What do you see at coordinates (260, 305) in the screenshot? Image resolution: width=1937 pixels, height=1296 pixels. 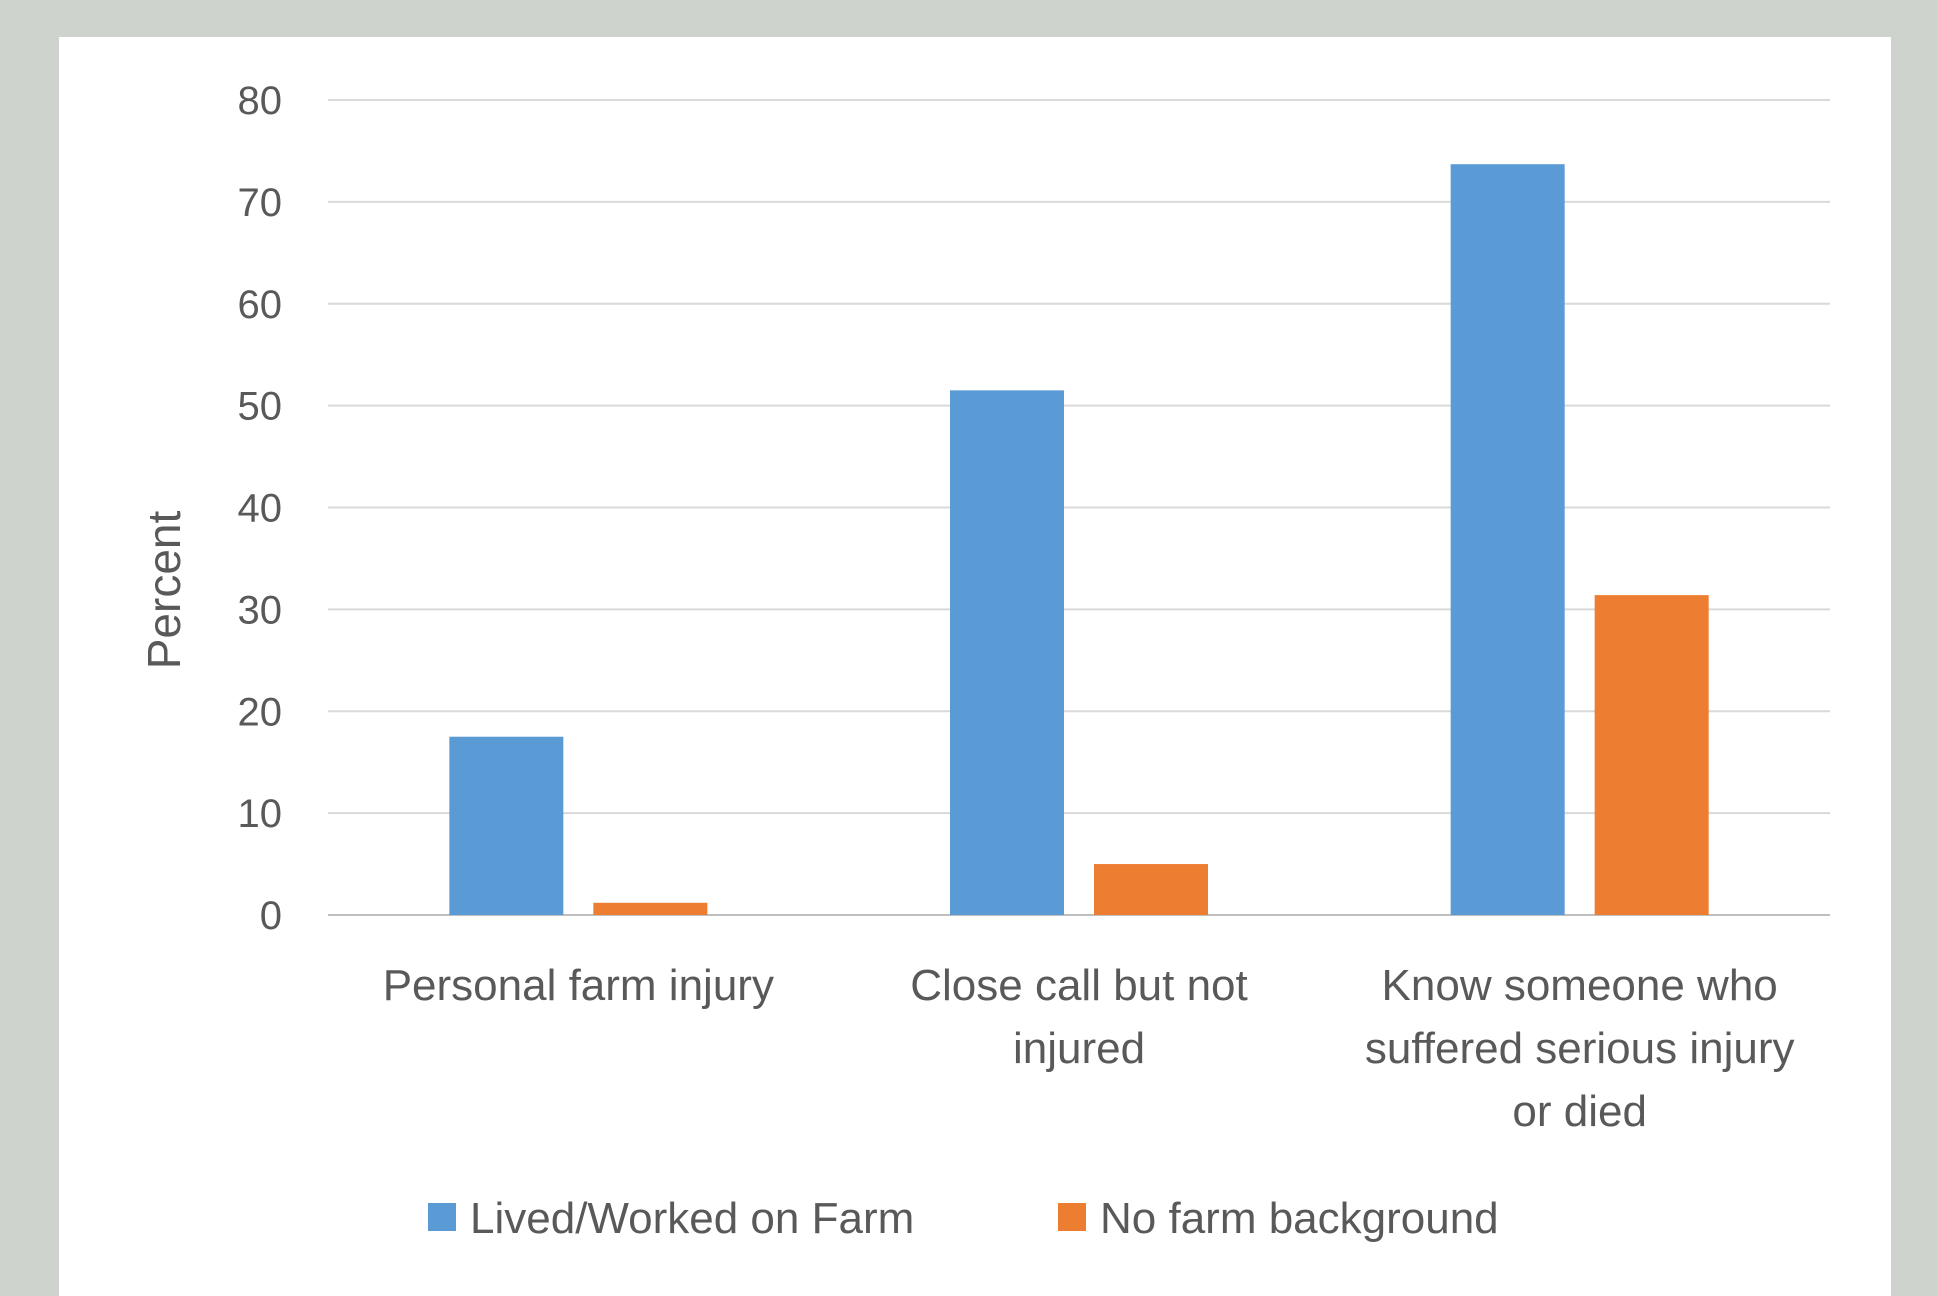 I see `y-tick-label: 60` at bounding box center [260, 305].